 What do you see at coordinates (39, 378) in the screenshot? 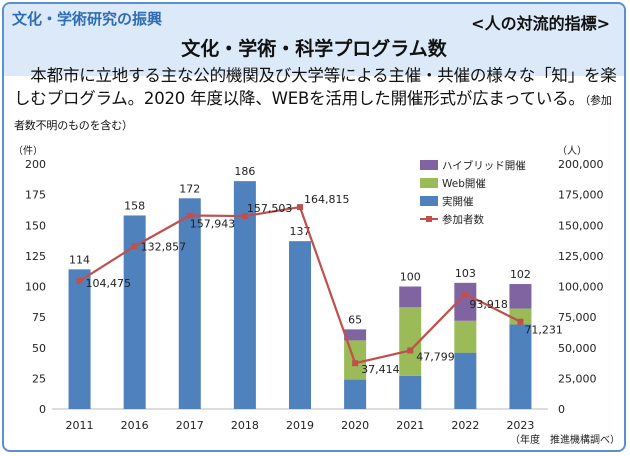
I see `left-tick-label: 25` at bounding box center [39, 378].